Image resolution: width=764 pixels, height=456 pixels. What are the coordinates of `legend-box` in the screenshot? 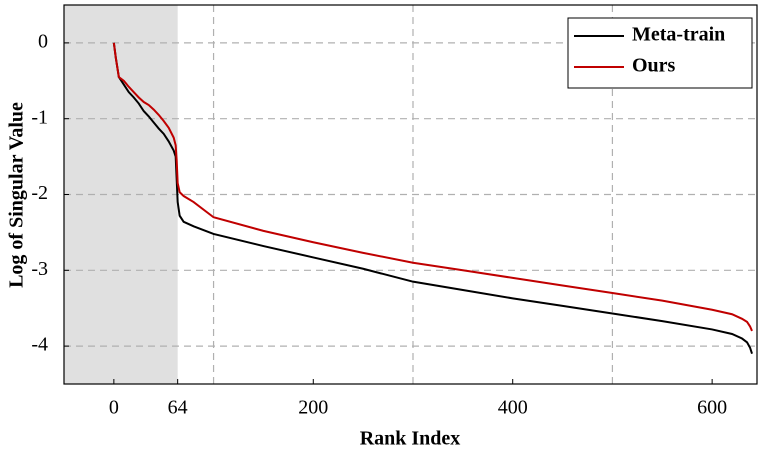 It's located at (660, 53).